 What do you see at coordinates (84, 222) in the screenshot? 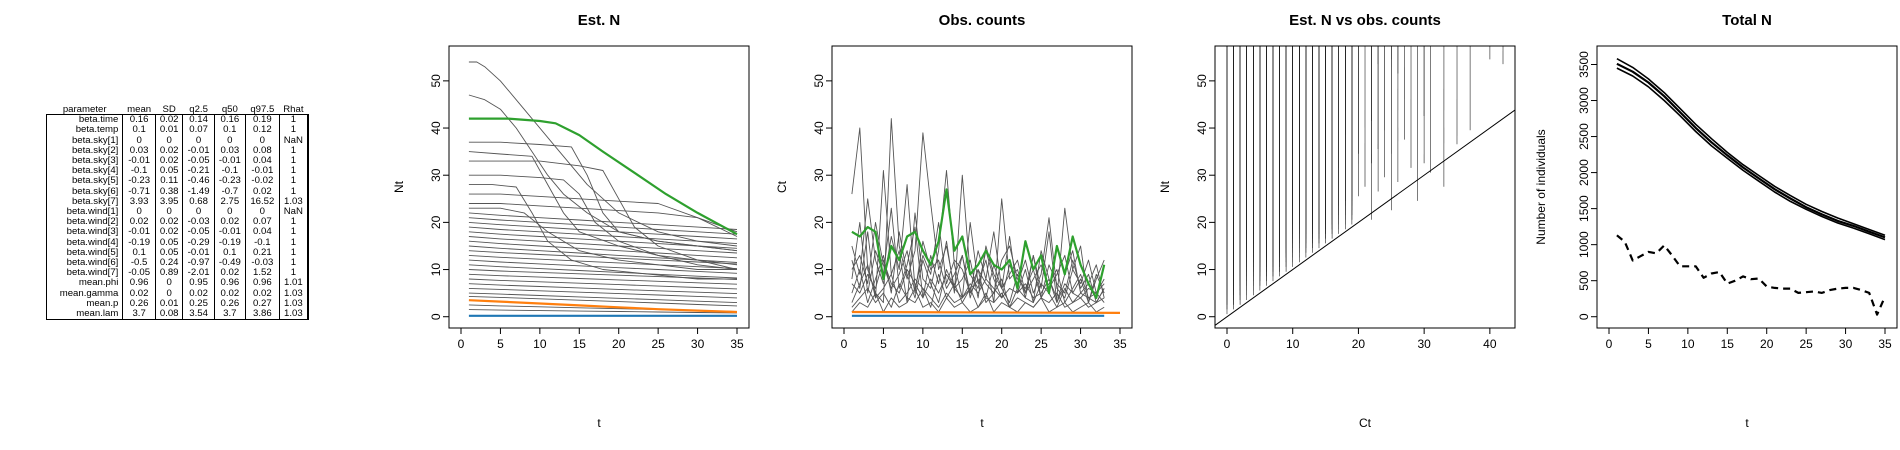
I see `parameter-name: beta.wind[2]` at bounding box center [84, 222].